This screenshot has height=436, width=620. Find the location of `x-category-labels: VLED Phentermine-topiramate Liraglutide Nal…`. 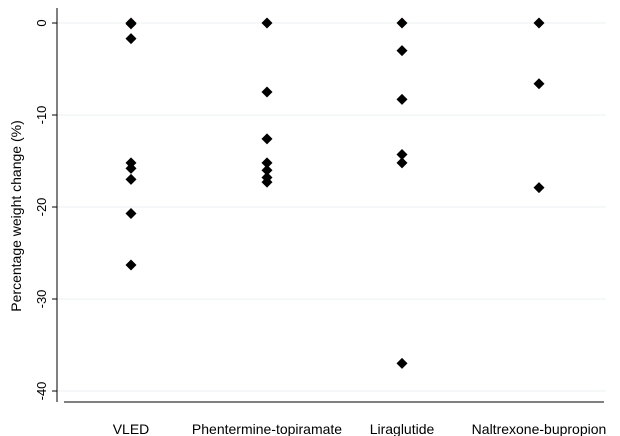

x-category-labels: VLED Phentermine-topiramate Liraglutide Nal… is located at coordinates (360, 428).